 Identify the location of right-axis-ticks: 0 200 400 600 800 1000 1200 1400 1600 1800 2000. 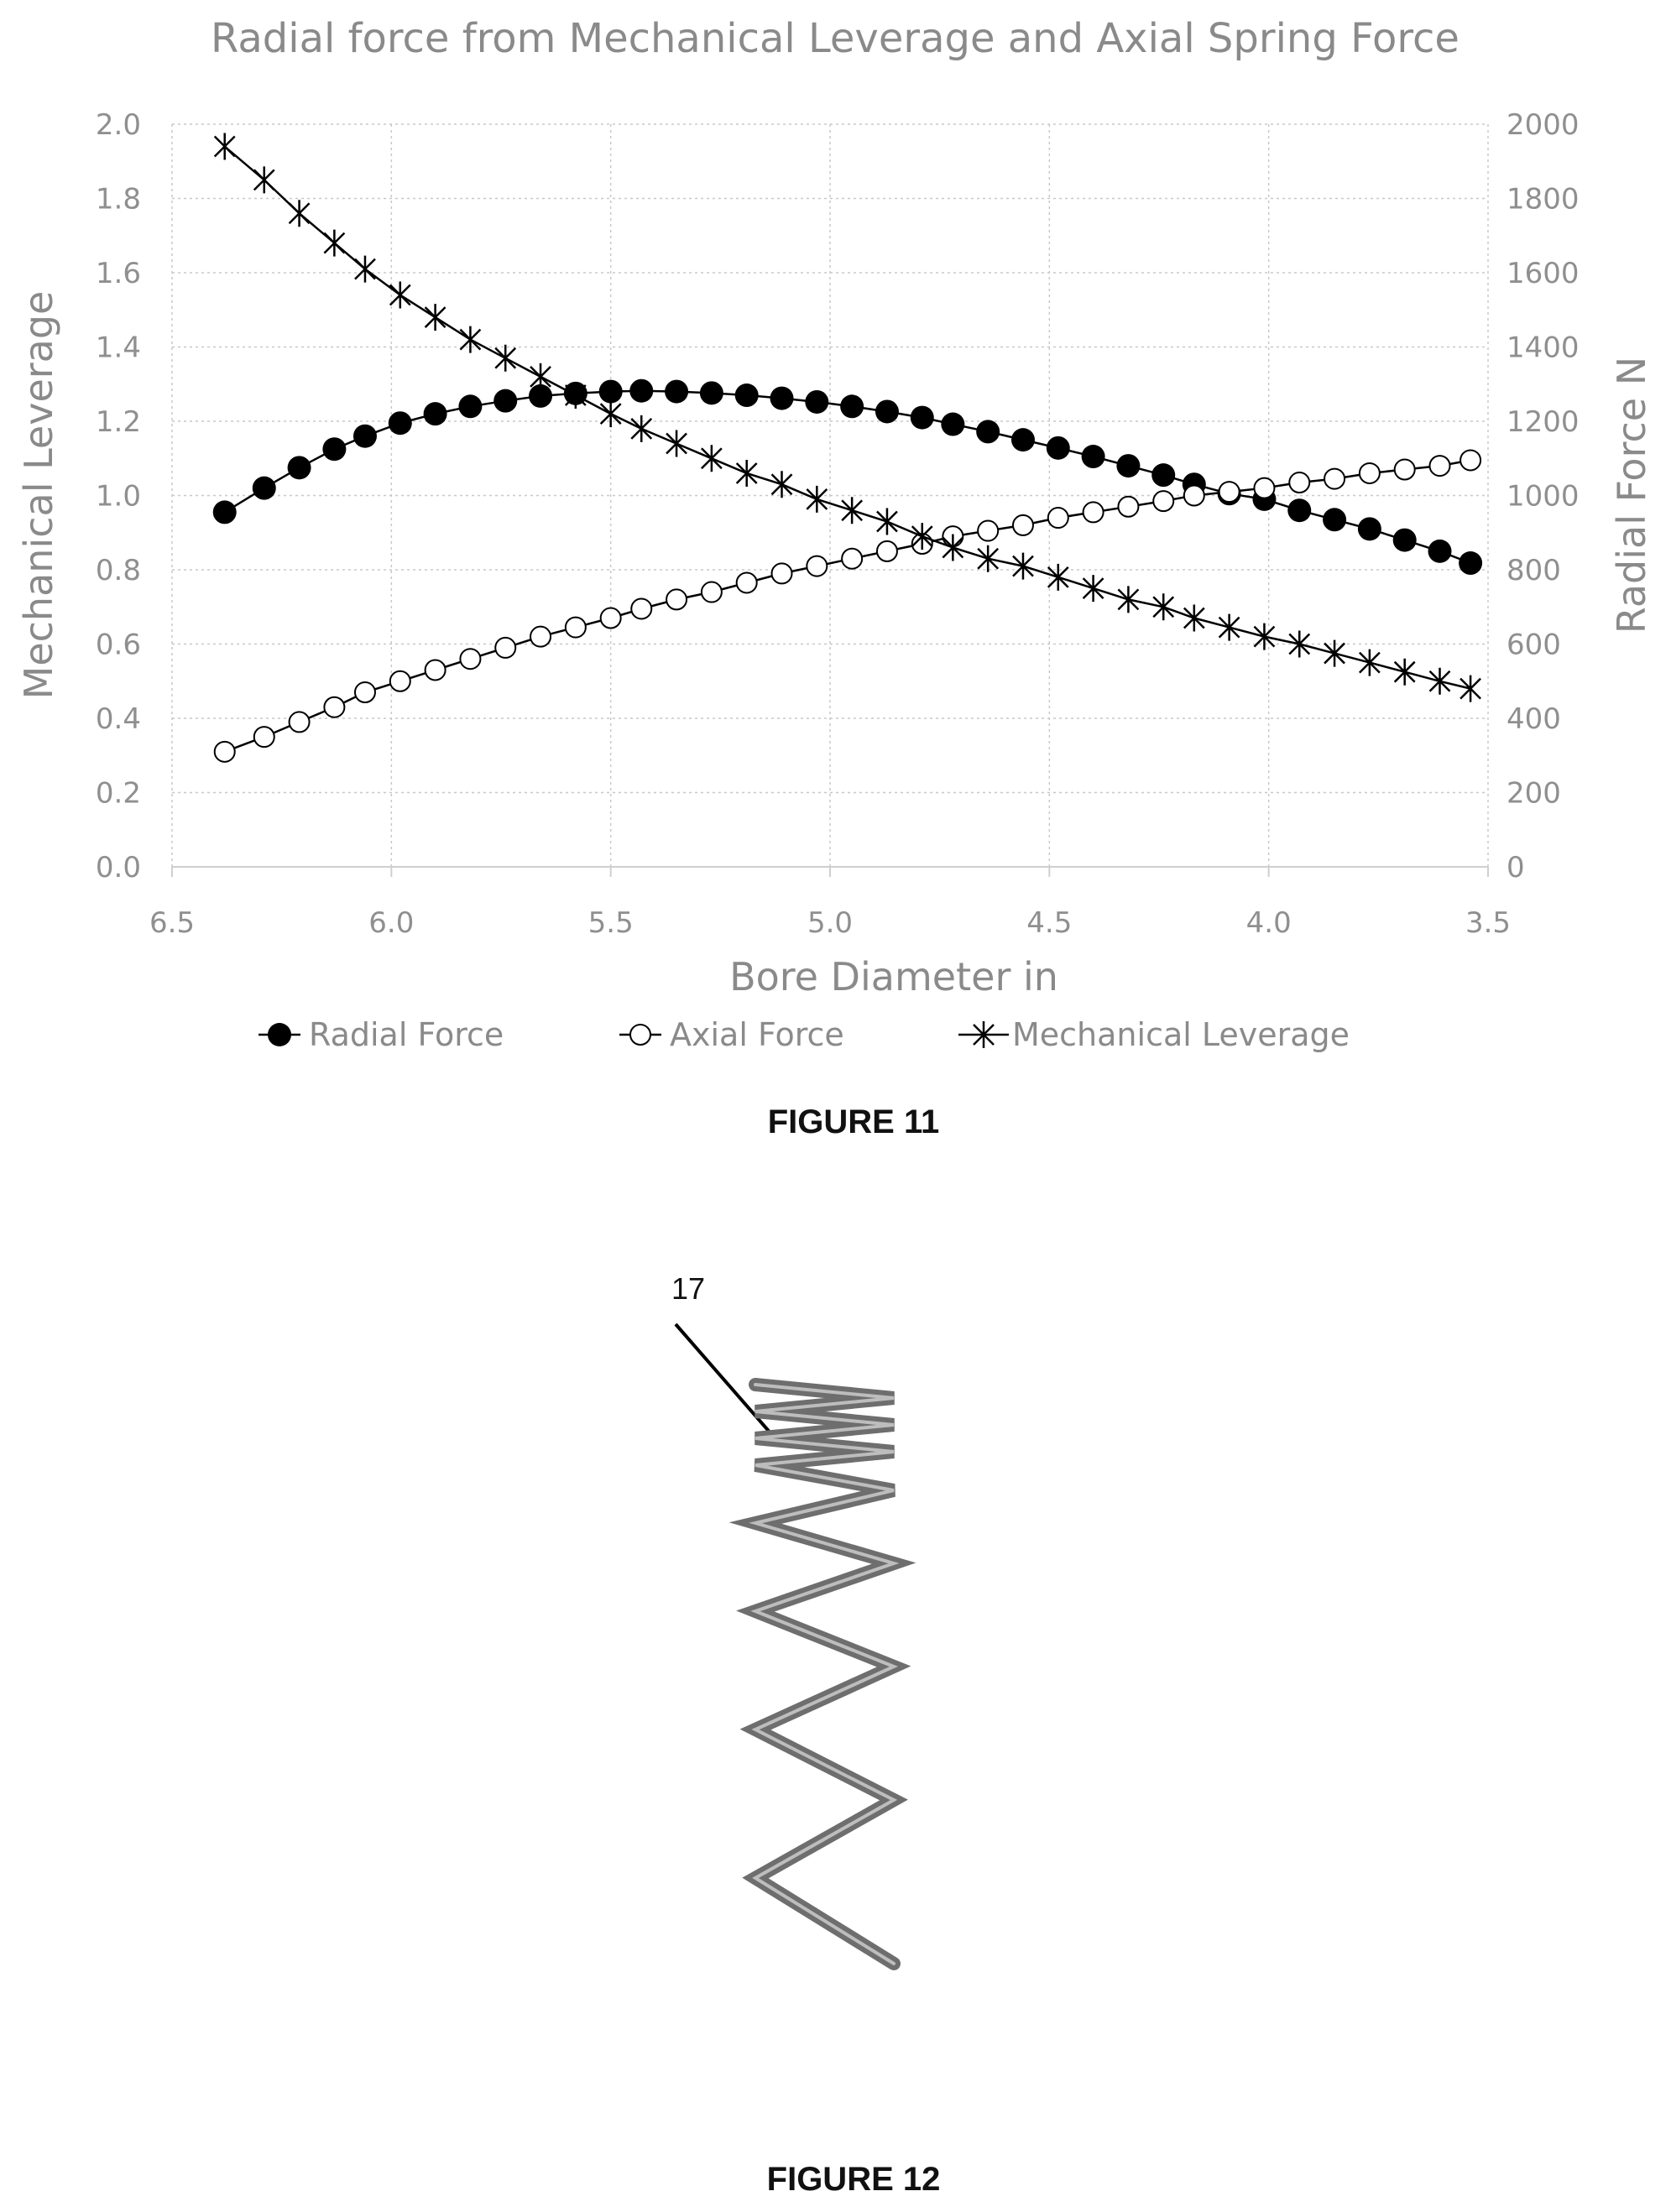
(1543, 496).